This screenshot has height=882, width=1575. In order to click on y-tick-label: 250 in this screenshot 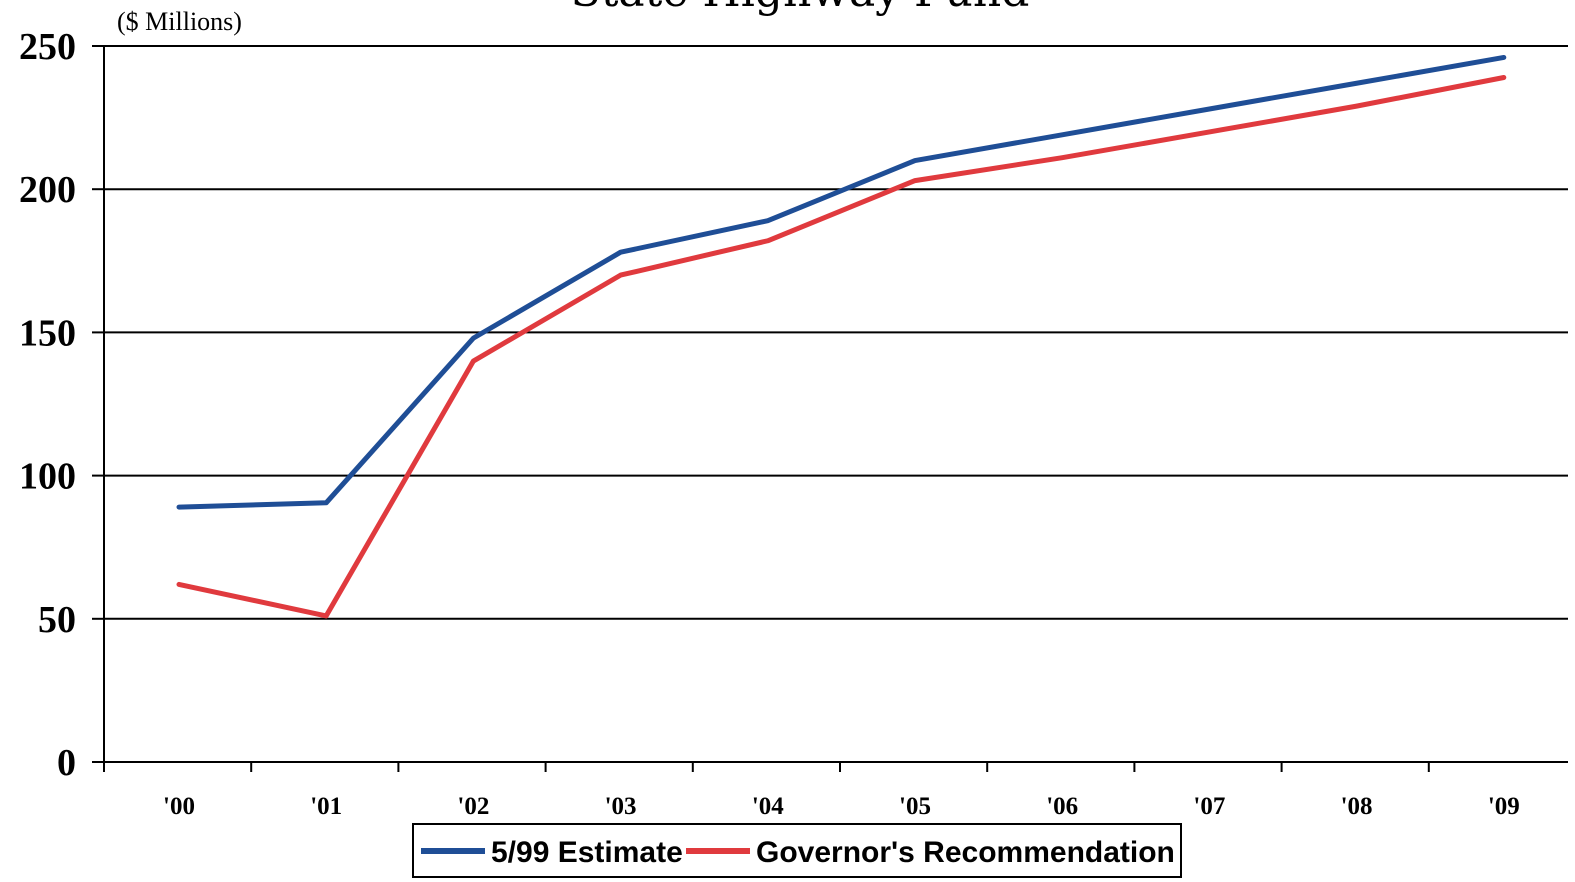, I will do `click(47, 47)`.